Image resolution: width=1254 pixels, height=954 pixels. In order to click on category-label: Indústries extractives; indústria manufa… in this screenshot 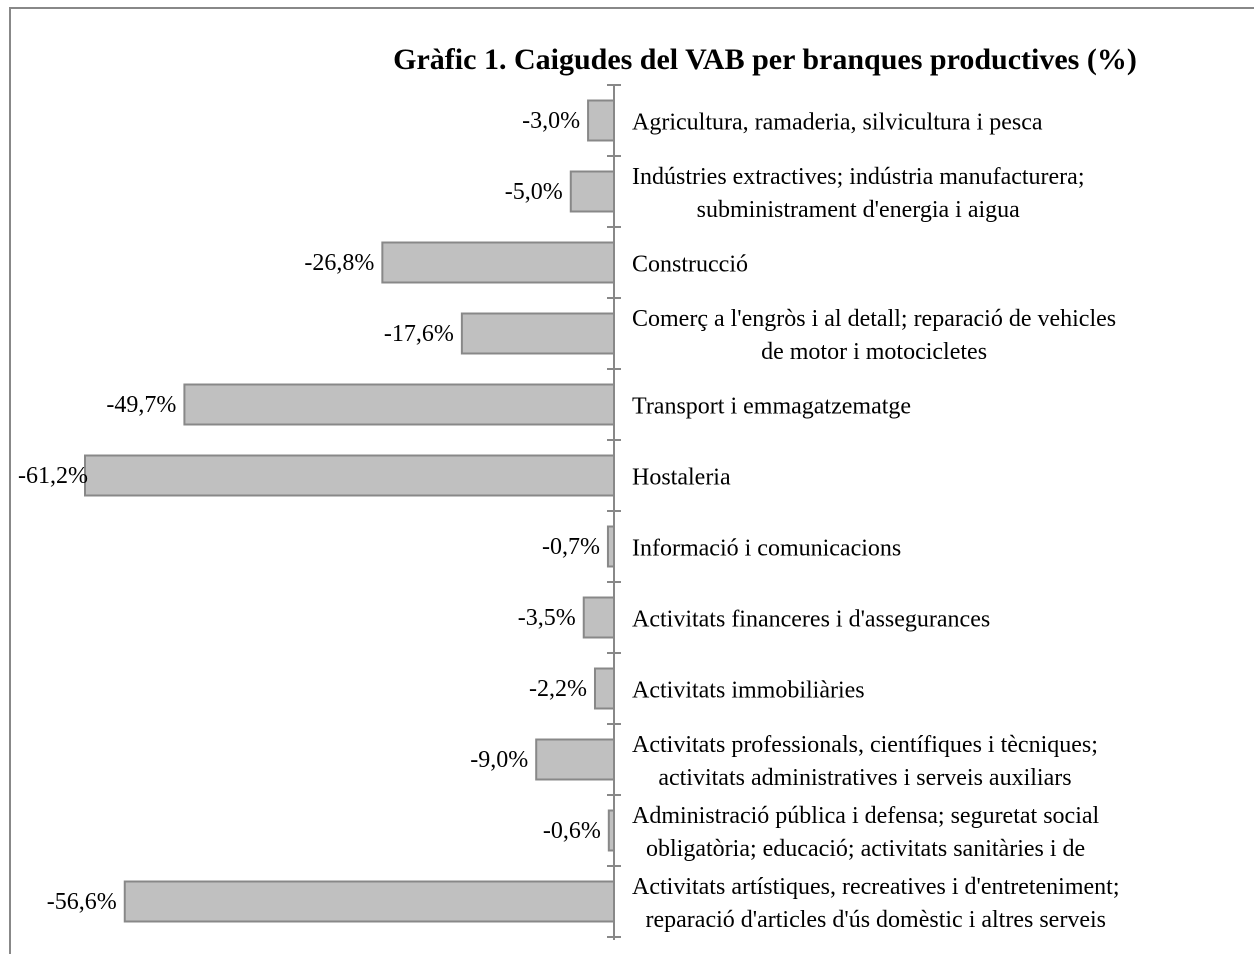, I will do `click(858, 193)`.